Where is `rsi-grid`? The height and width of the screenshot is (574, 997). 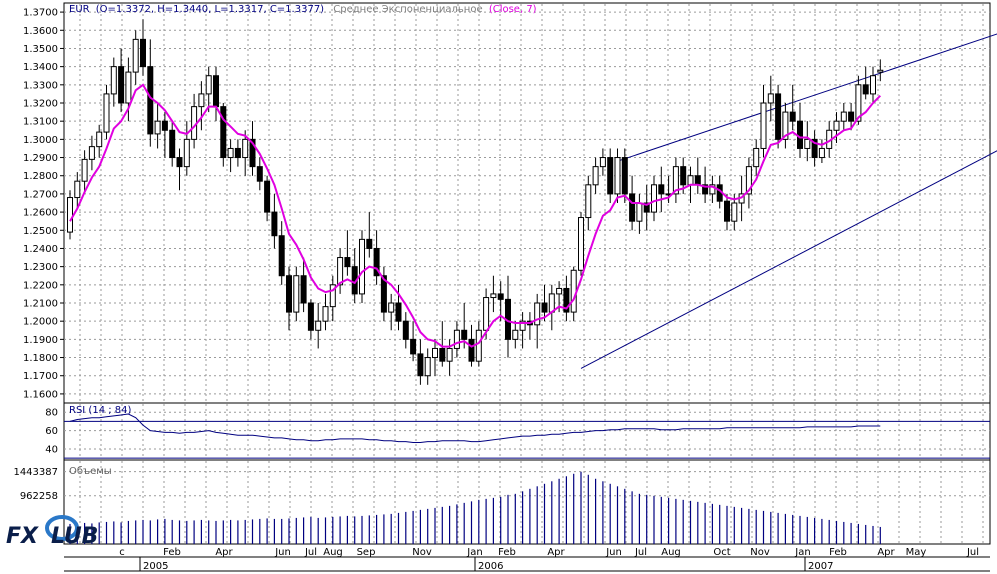 rsi-grid is located at coordinates (527, 431).